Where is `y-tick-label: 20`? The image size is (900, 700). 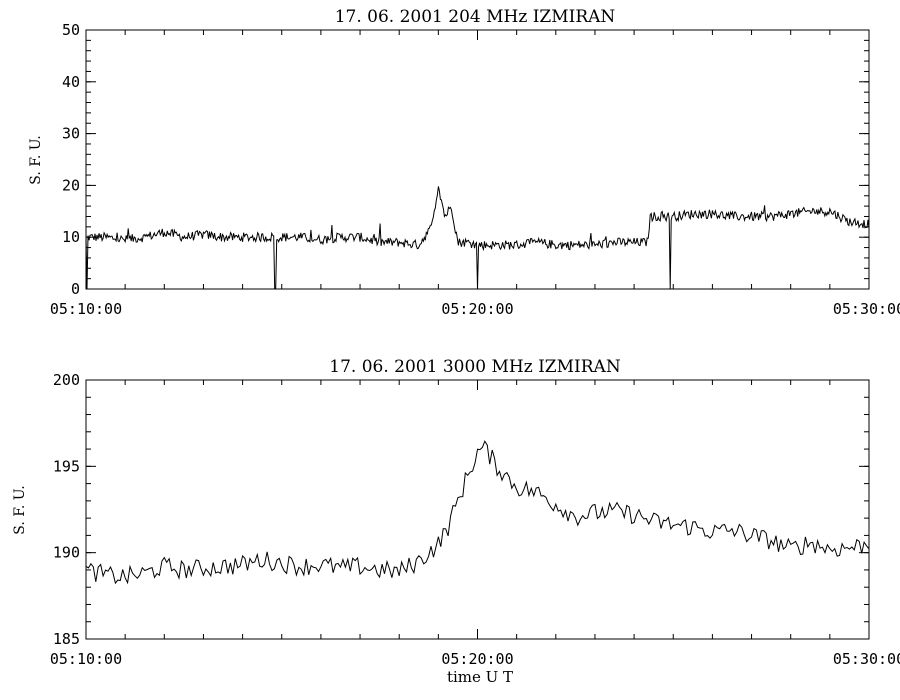 y-tick-label: 20 is located at coordinates (71, 185).